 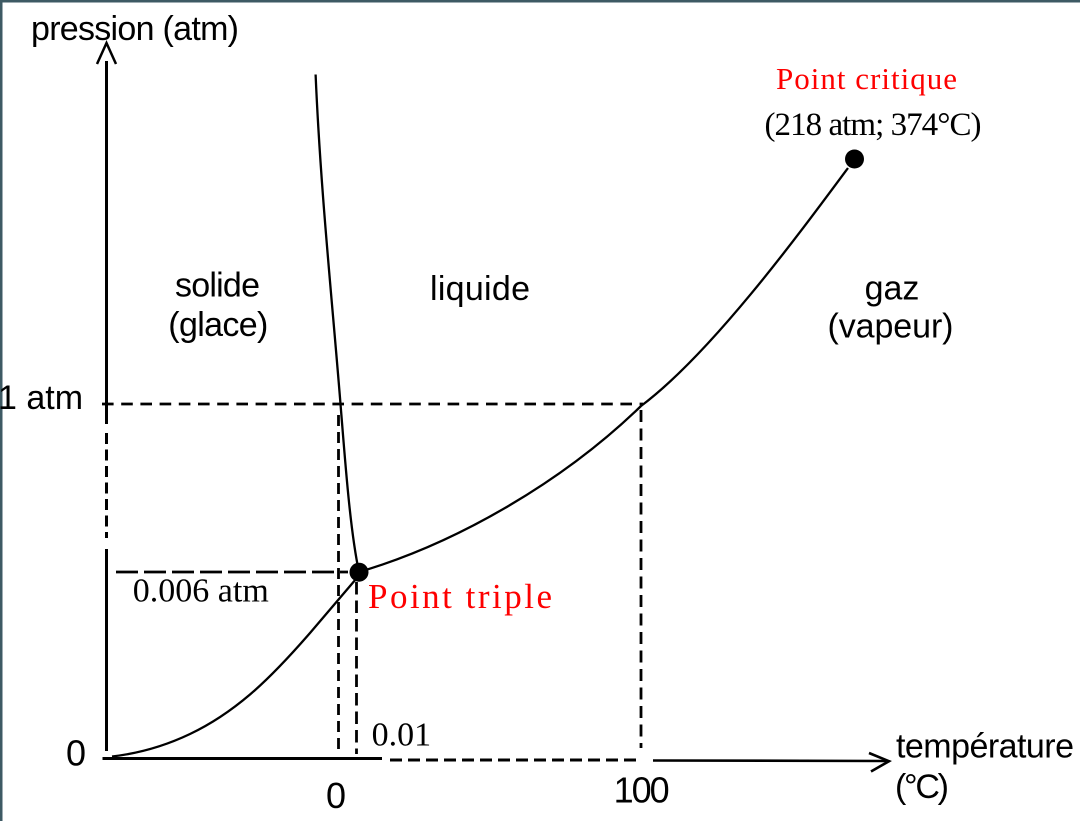 I want to click on svg-text: (218 atm; 374°C), so click(x=873, y=125).